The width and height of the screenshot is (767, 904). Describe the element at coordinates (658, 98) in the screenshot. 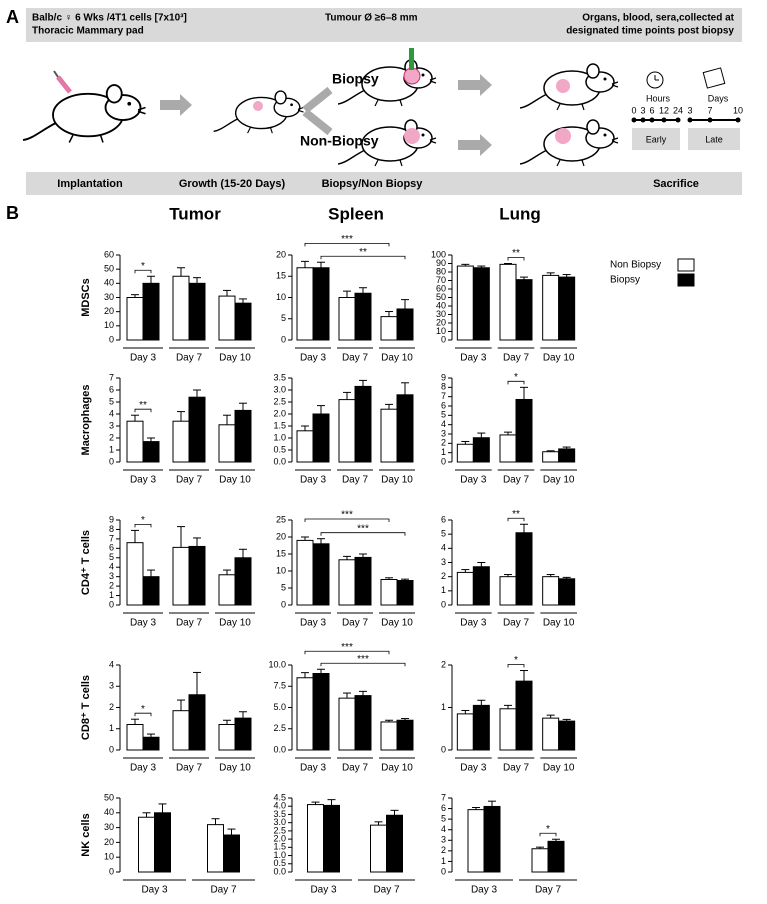

I see `timeline-title: Hours` at that location.